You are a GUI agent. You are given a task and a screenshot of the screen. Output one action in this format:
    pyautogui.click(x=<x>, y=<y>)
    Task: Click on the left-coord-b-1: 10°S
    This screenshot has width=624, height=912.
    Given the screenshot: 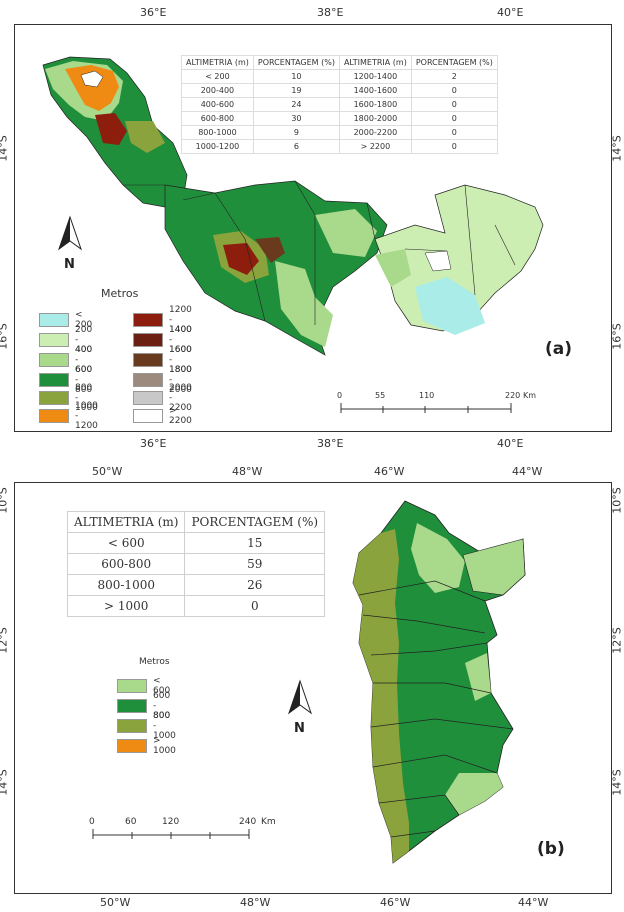 What is the action you would take?
    pyautogui.click(x=5, y=500)
    